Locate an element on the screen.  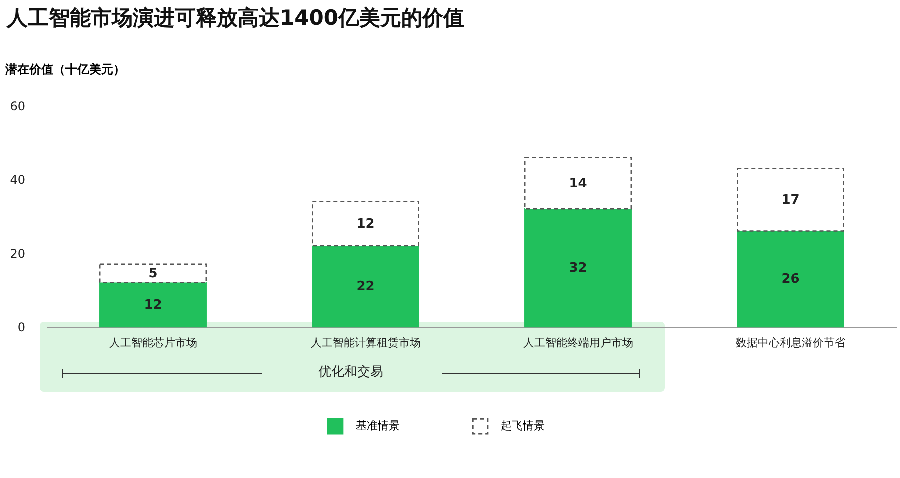
x-tick-label: 数据中心利息溢价节省 is located at coordinates (791, 343).